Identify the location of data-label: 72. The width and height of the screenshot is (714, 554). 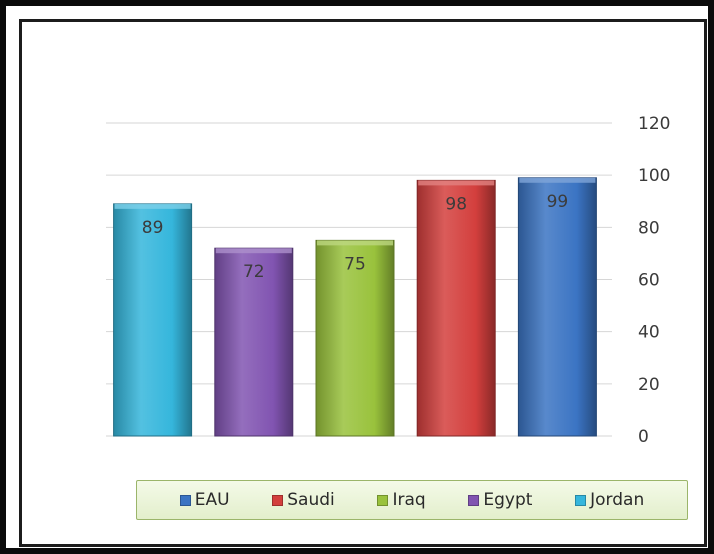
(254, 272).